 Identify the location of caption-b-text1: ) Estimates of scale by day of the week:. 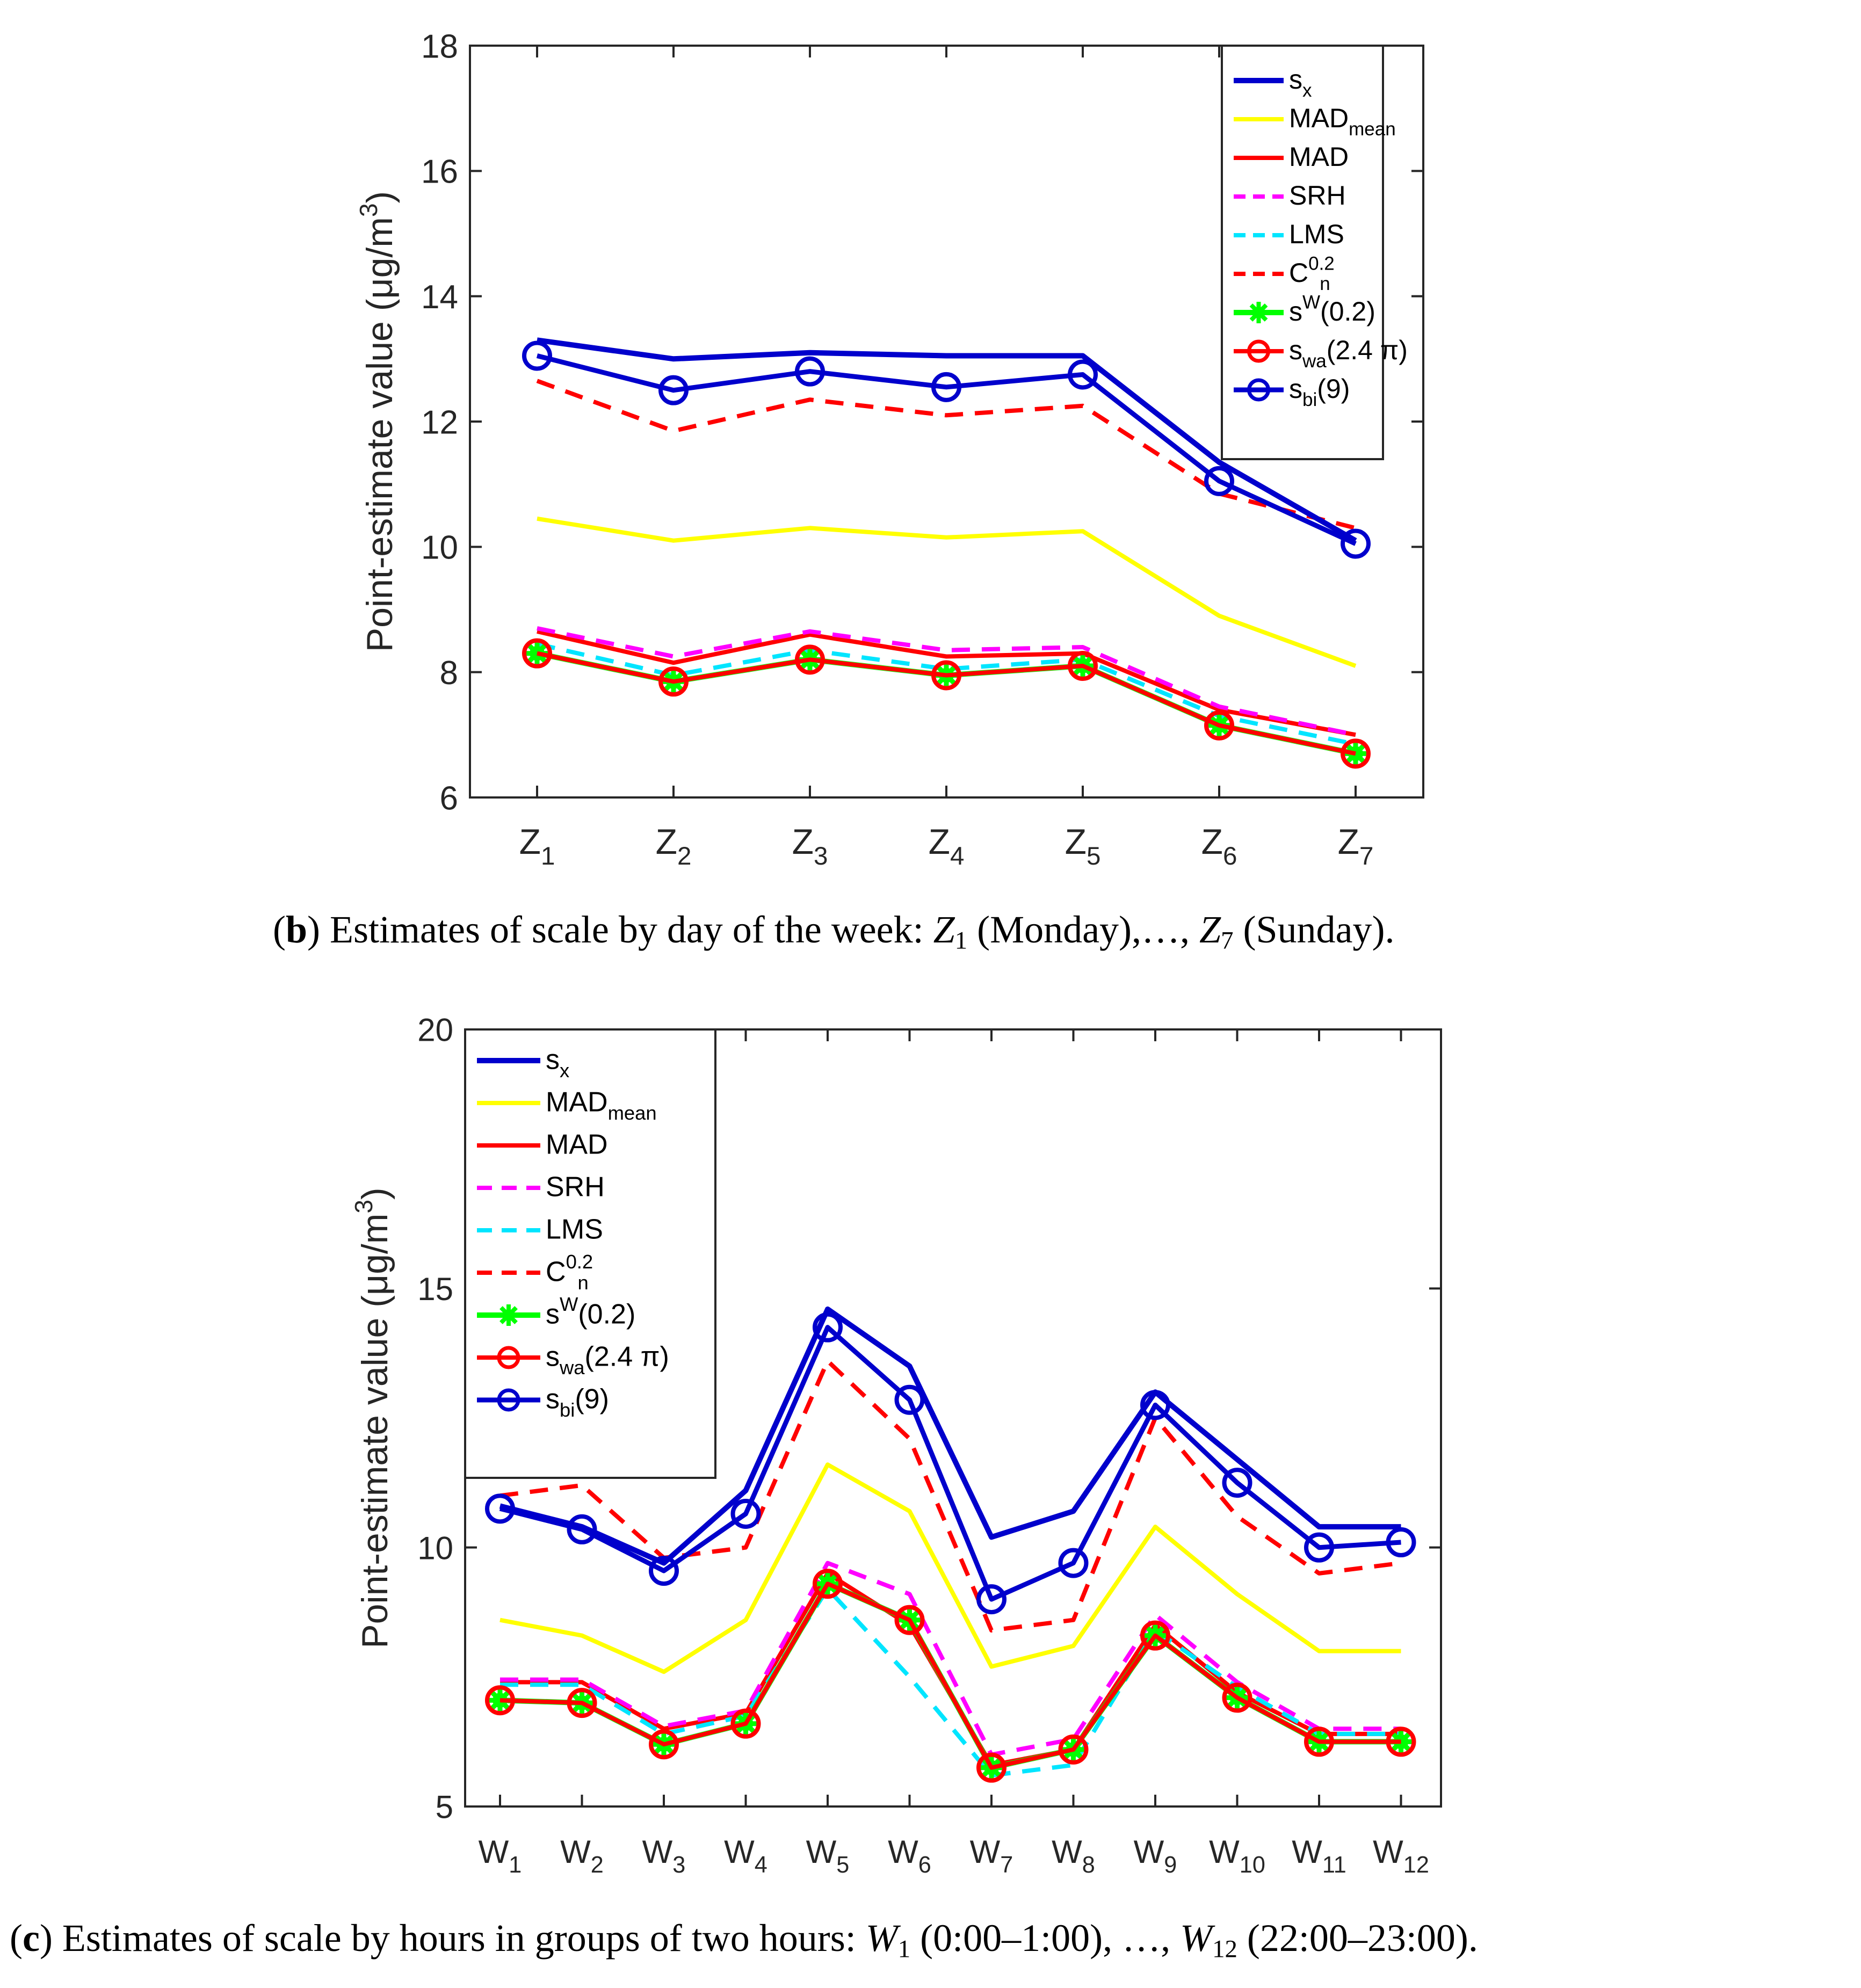
(620, 929).